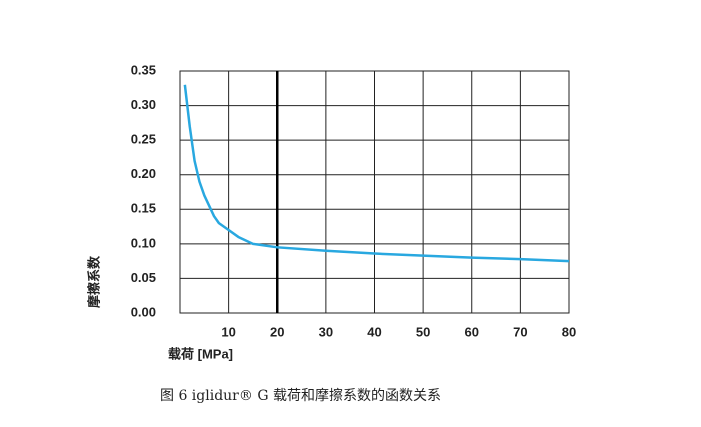 The height and width of the screenshot is (427, 701). Describe the element at coordinates (200, 353) in the screenshot. I see `x-axis-label: 载荷 [MPa]` at that location.